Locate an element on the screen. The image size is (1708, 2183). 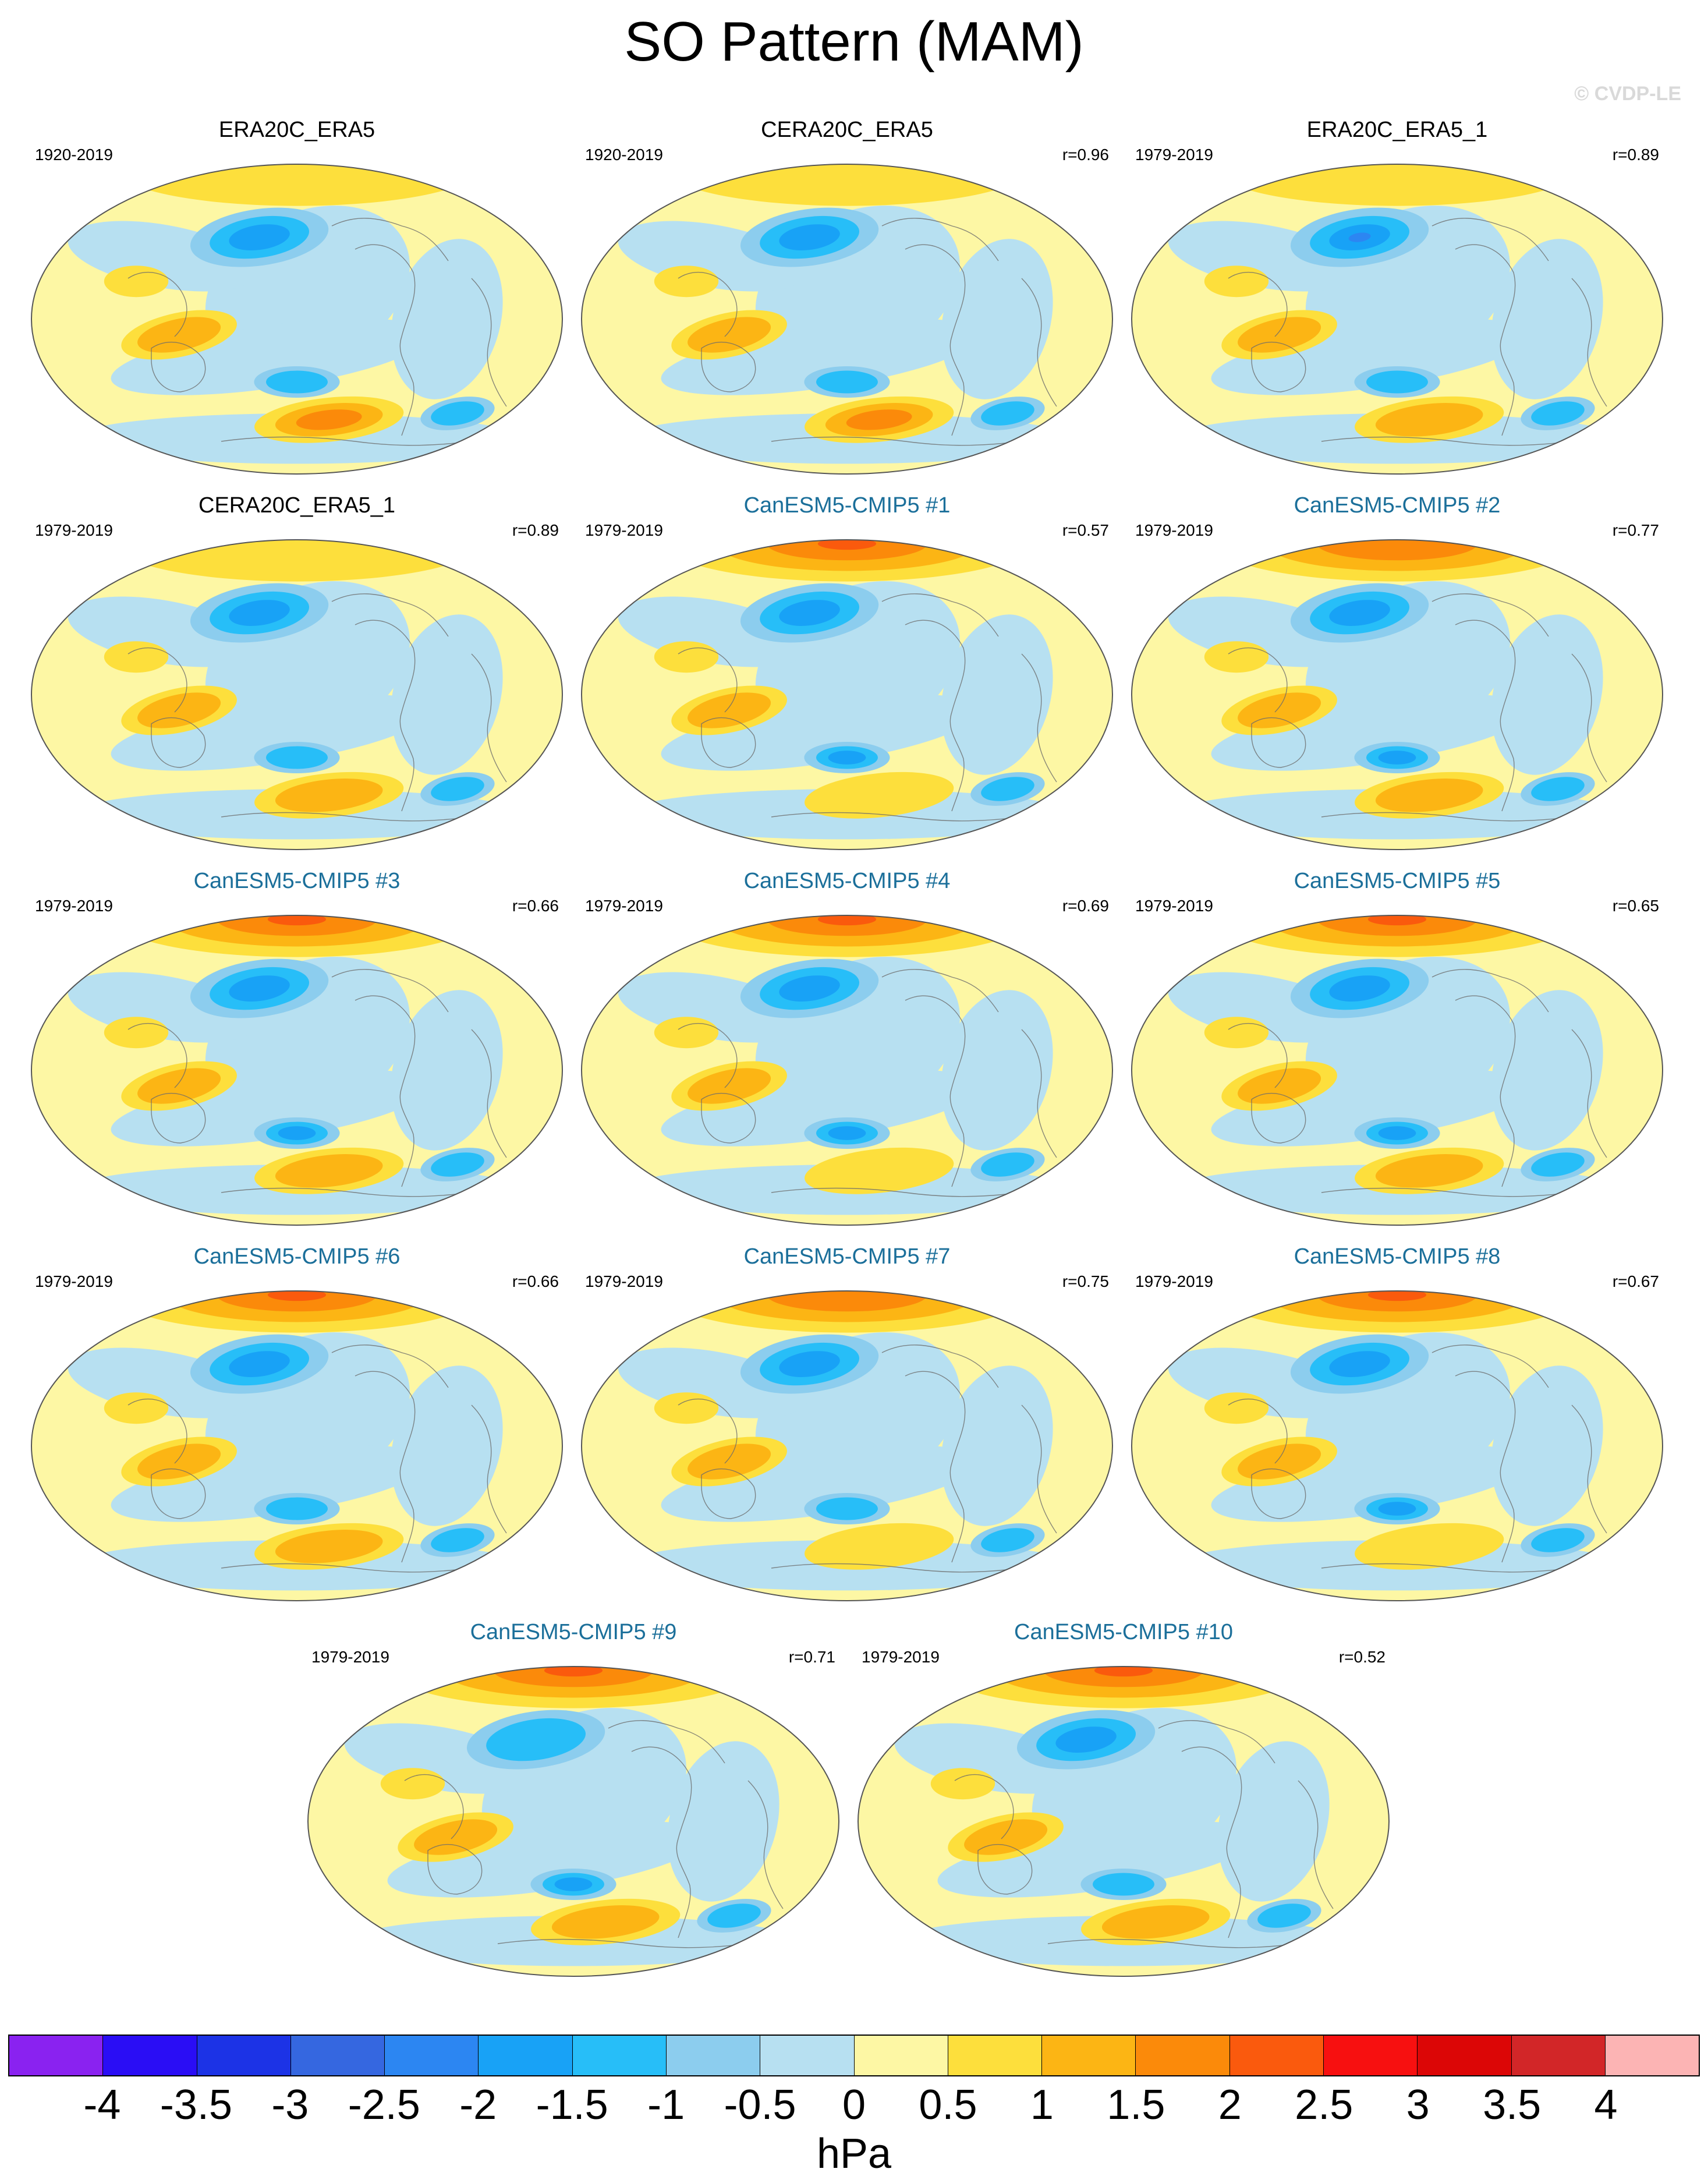
panel-title: CanESM5-CMIP5 #9 is located at coordinates (573, 1632).